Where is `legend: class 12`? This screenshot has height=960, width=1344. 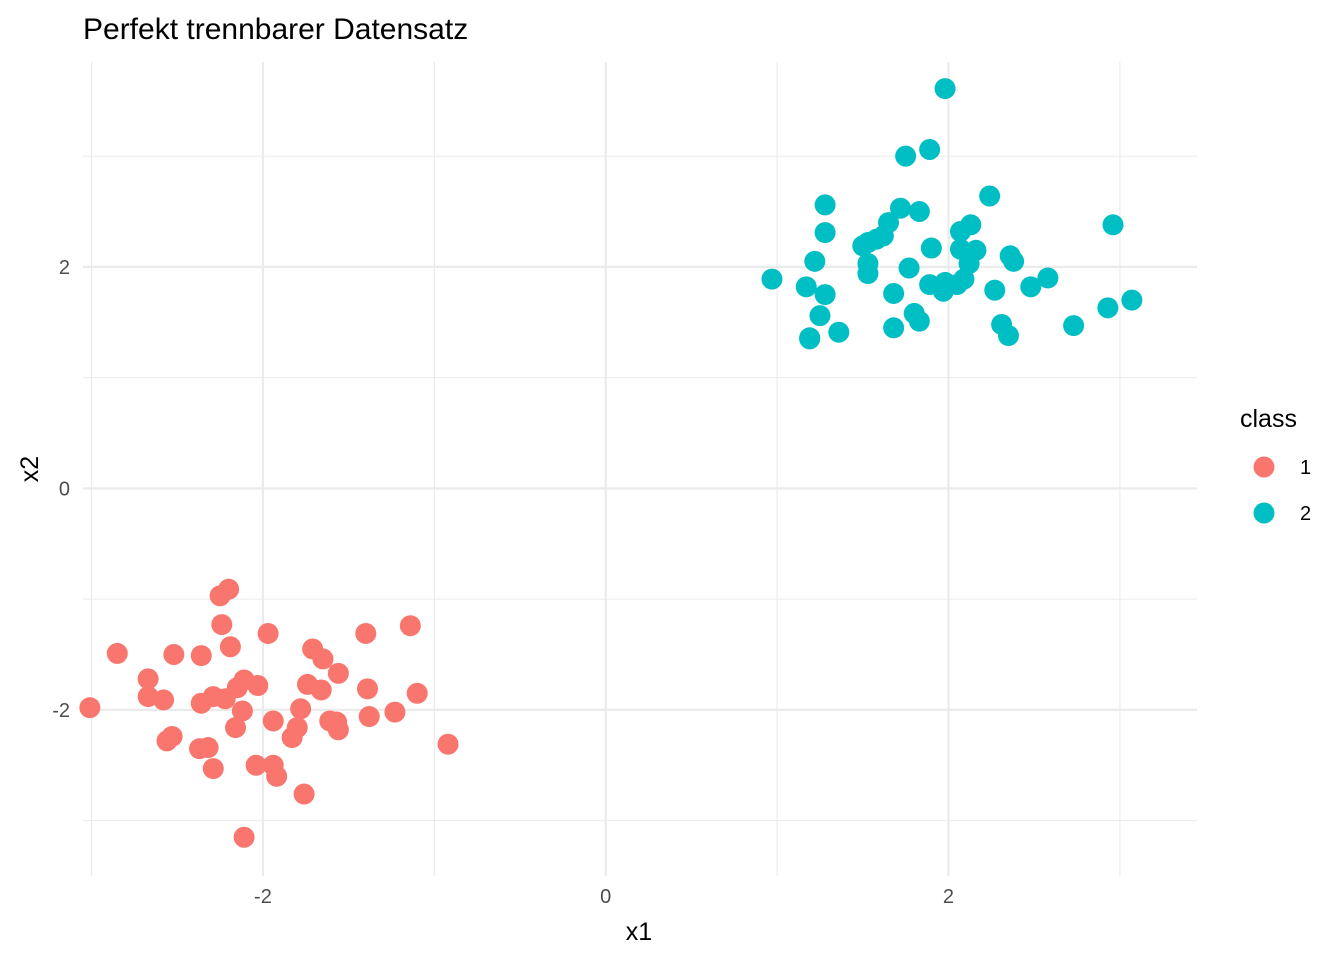
legend: class 12 is located at coordinates (1275, 465).